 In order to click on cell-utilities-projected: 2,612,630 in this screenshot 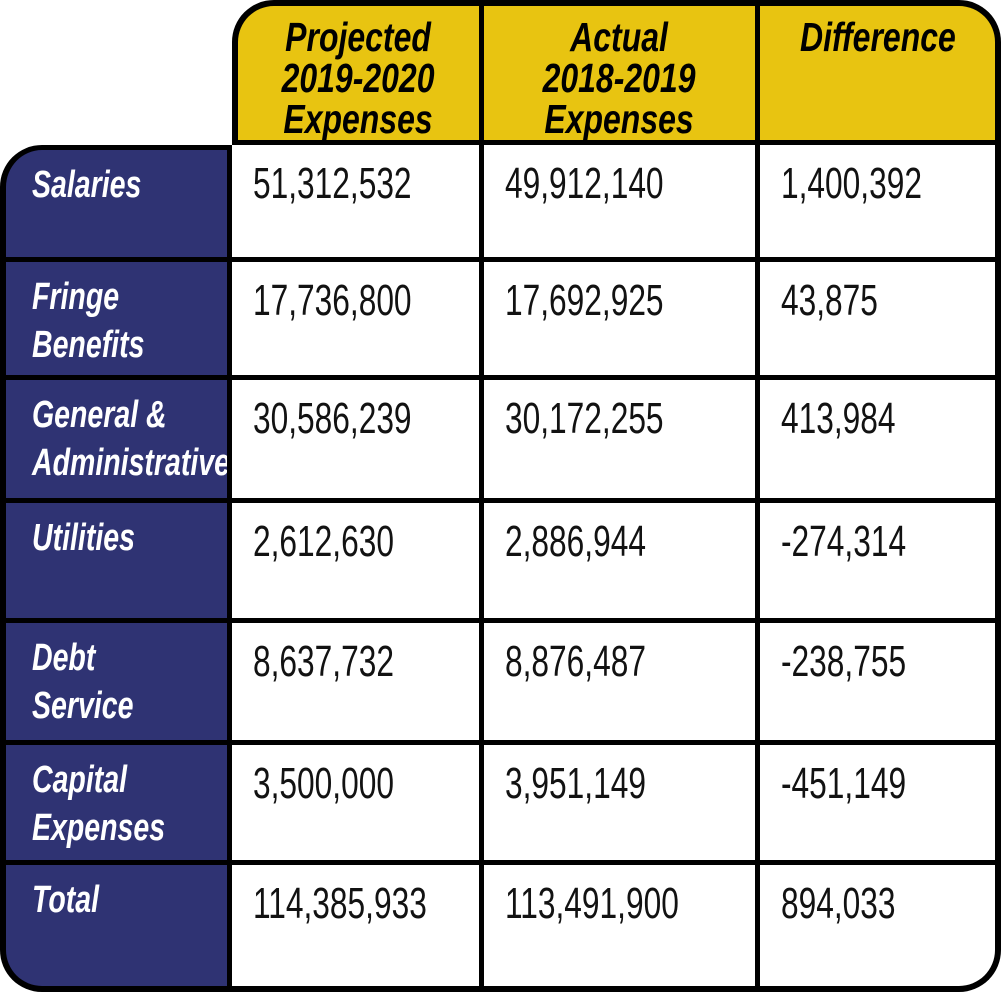, I will do `click(358, 563)`.